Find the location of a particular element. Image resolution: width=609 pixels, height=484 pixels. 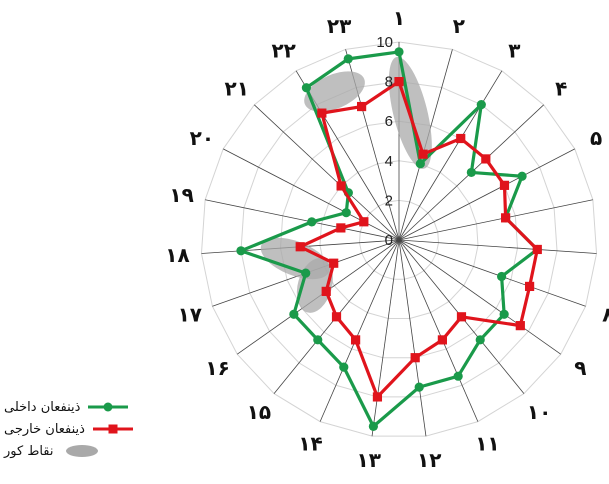

category-label: ۱۳ is located at coordinates (369, 460).